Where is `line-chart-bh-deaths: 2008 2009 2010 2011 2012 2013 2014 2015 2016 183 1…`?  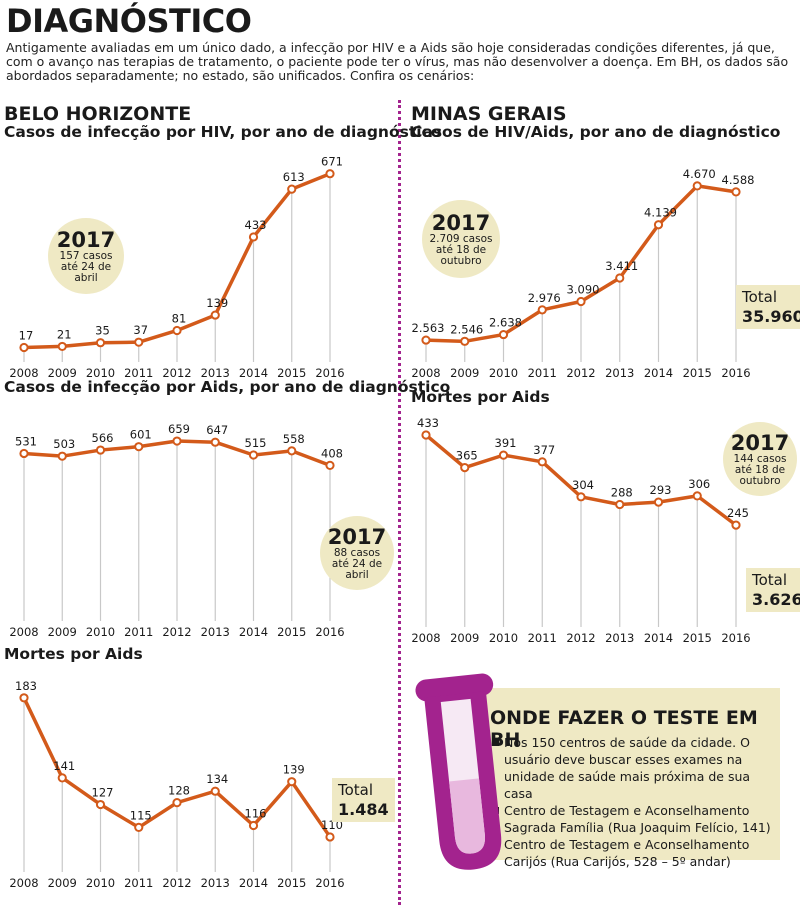 line-chart-bh-deaths: 2008 2009 2010 2011 2012 2013 2014 2015 2016 183 1… is located at coordinates (176, 784).